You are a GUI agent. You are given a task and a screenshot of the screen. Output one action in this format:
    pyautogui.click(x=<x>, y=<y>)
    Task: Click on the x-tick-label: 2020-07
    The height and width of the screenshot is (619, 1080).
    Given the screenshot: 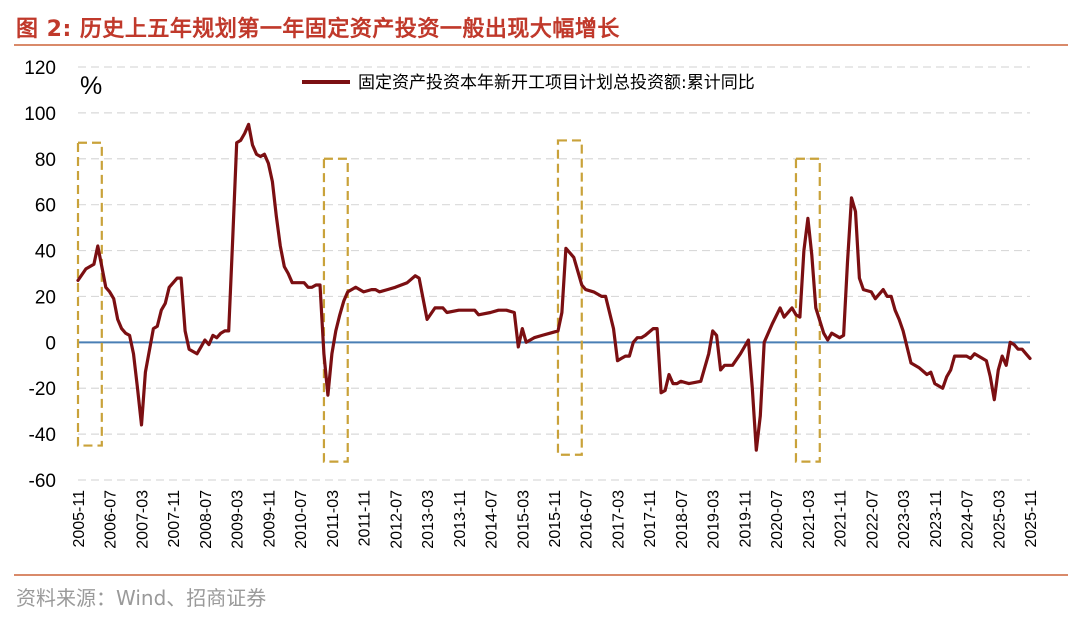 What is the action you would take?
    pyautogui.click(x=777, y=519)
    